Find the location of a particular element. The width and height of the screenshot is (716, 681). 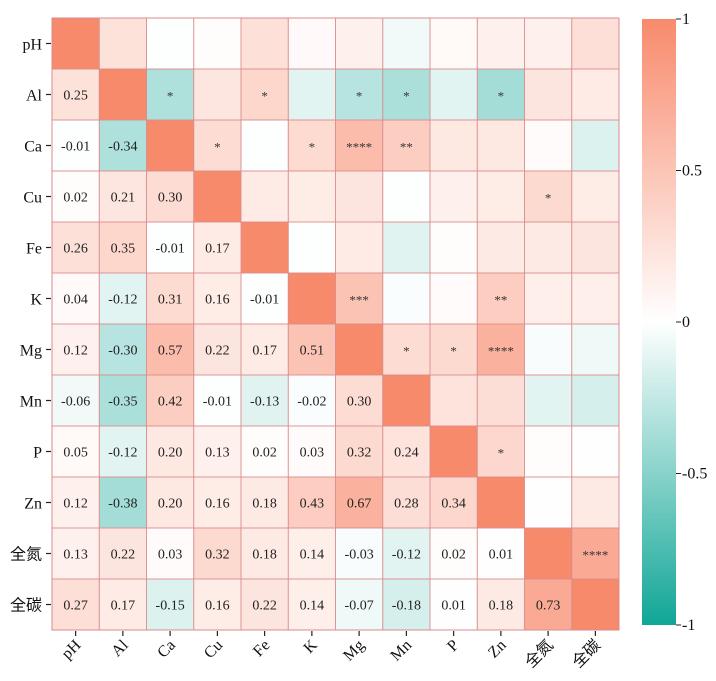

heatmap-cell-K-Ca is located at coordinates (170, 299).